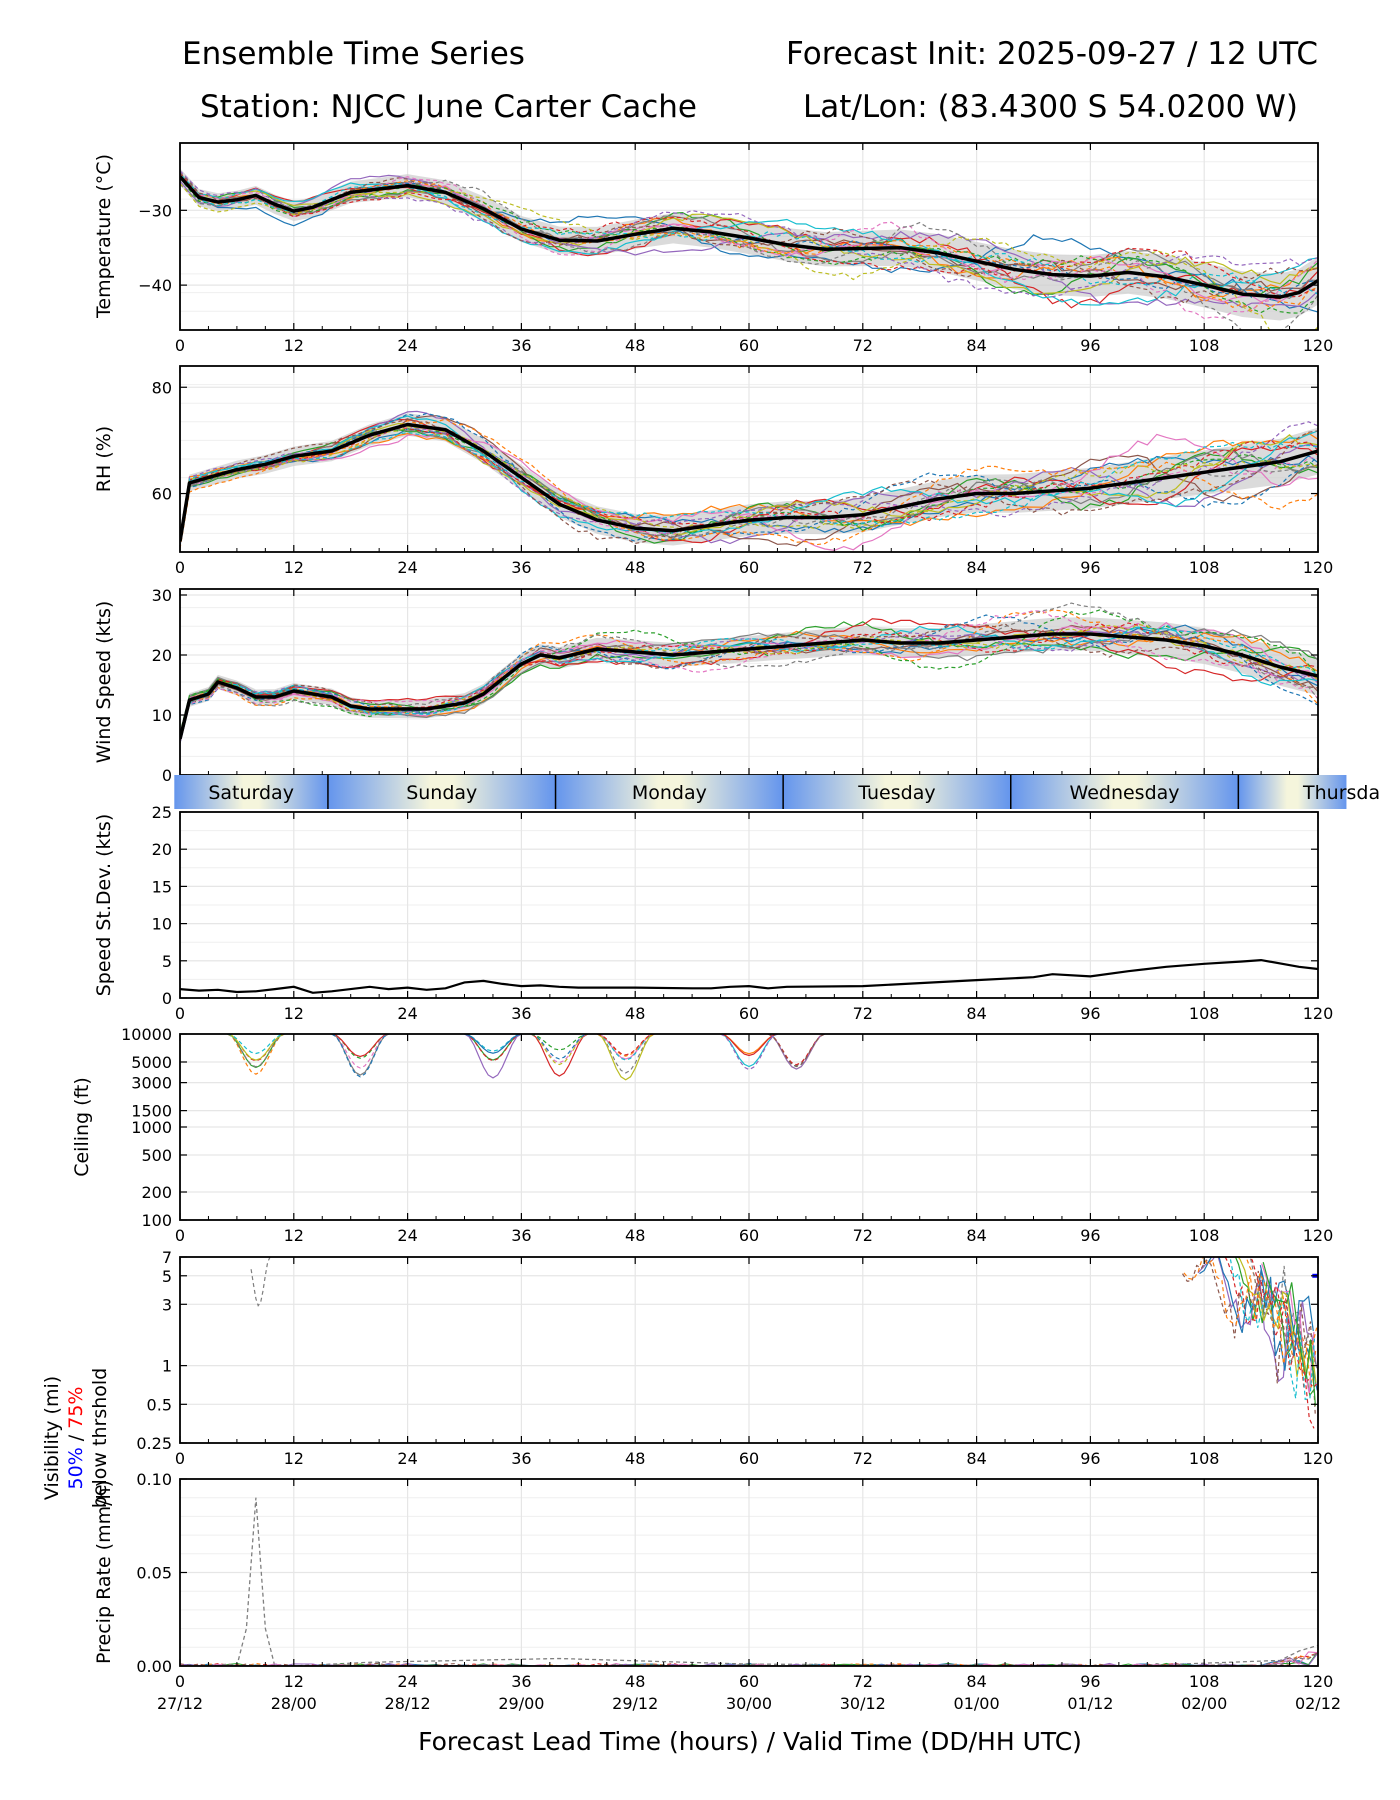 The image size is (1400, 1800). I want to click on title-right: Forecast Init: 2025-09-27 / 12 UTC, so click(1052, 54).